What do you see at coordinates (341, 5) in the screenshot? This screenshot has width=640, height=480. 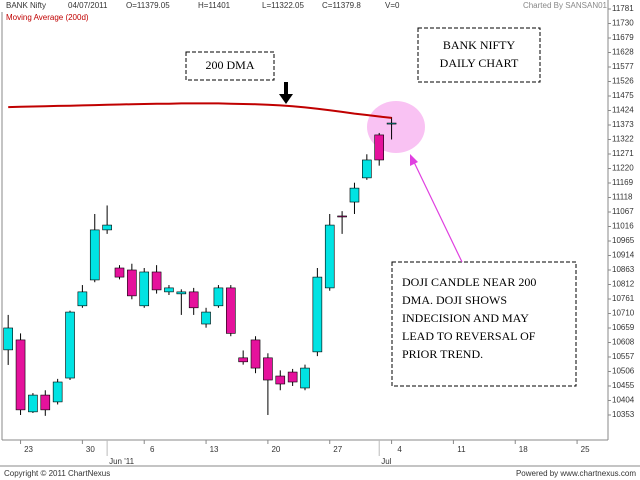 I see `close-label: C=11379.8` at bounding box center [341, 5].